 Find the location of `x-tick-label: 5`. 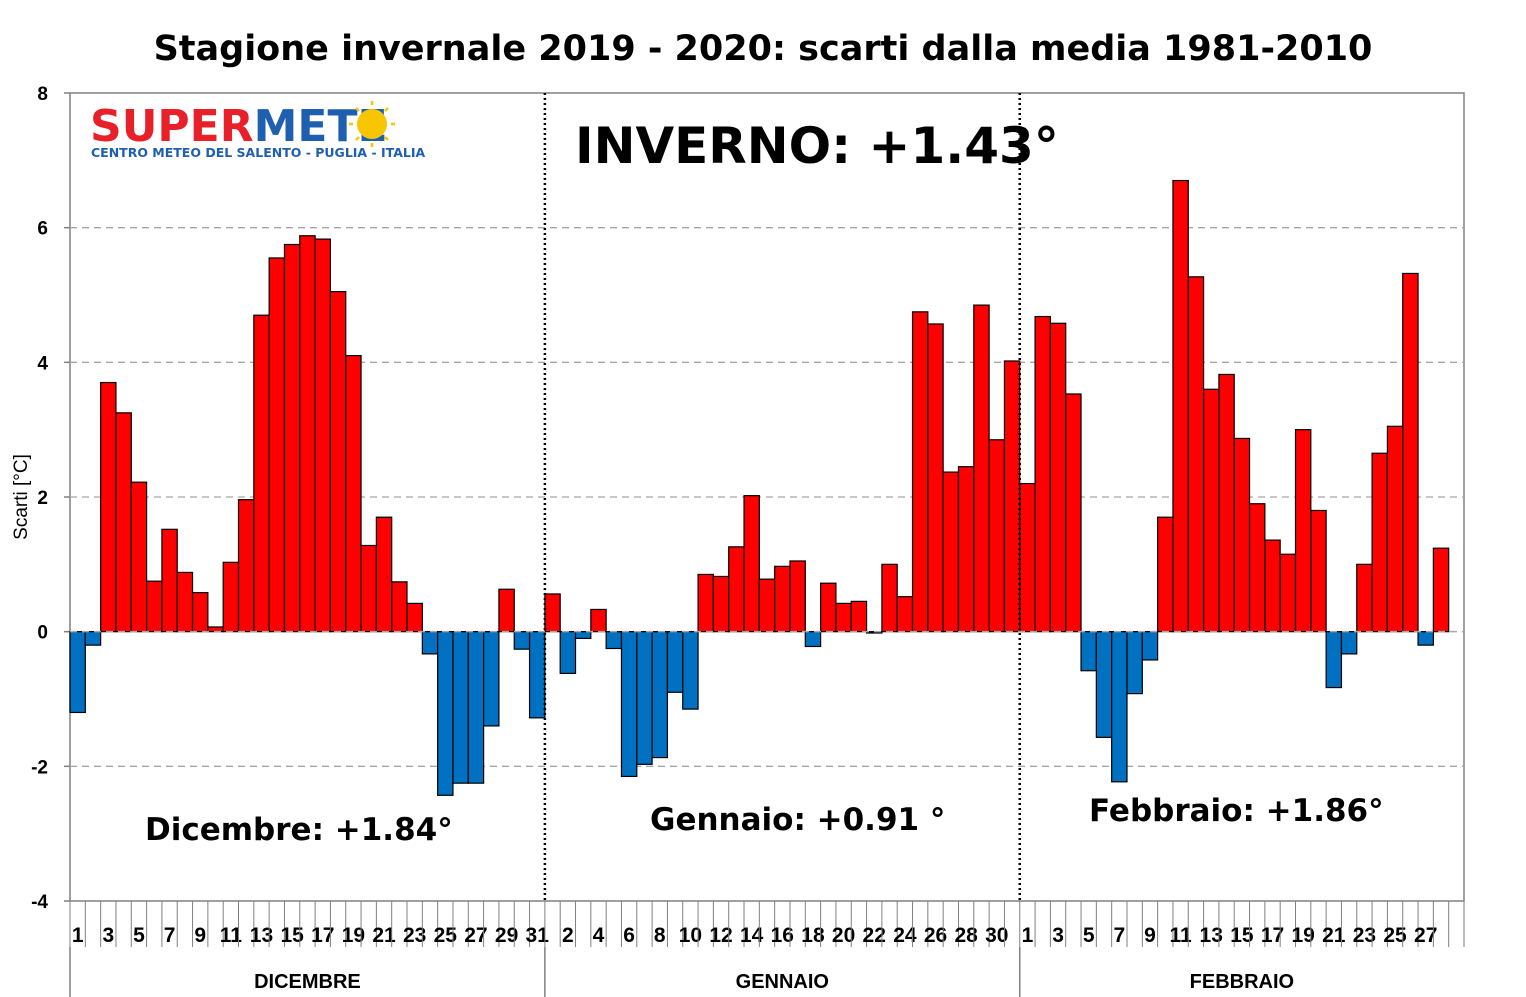

x-tick-label: 5 is located at coordinates (139, 935).